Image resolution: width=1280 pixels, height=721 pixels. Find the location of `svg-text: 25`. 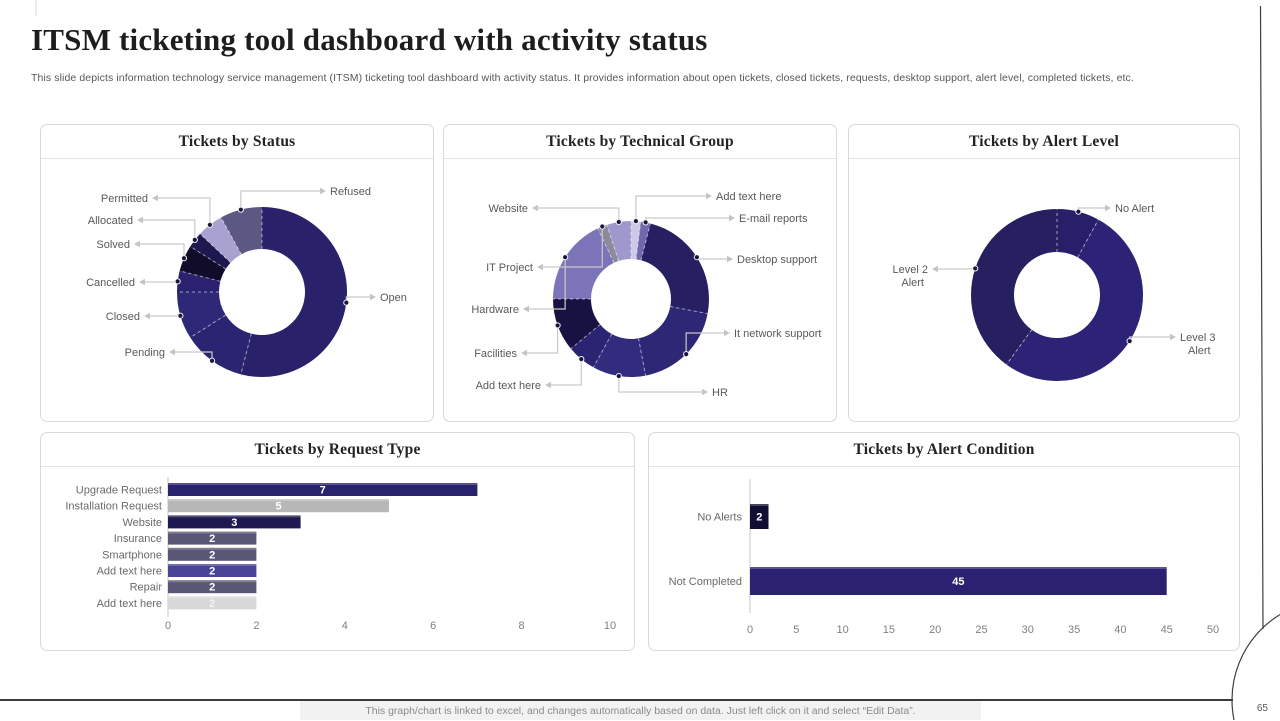

svg-text: 25 is located at coordinates (981, 630).